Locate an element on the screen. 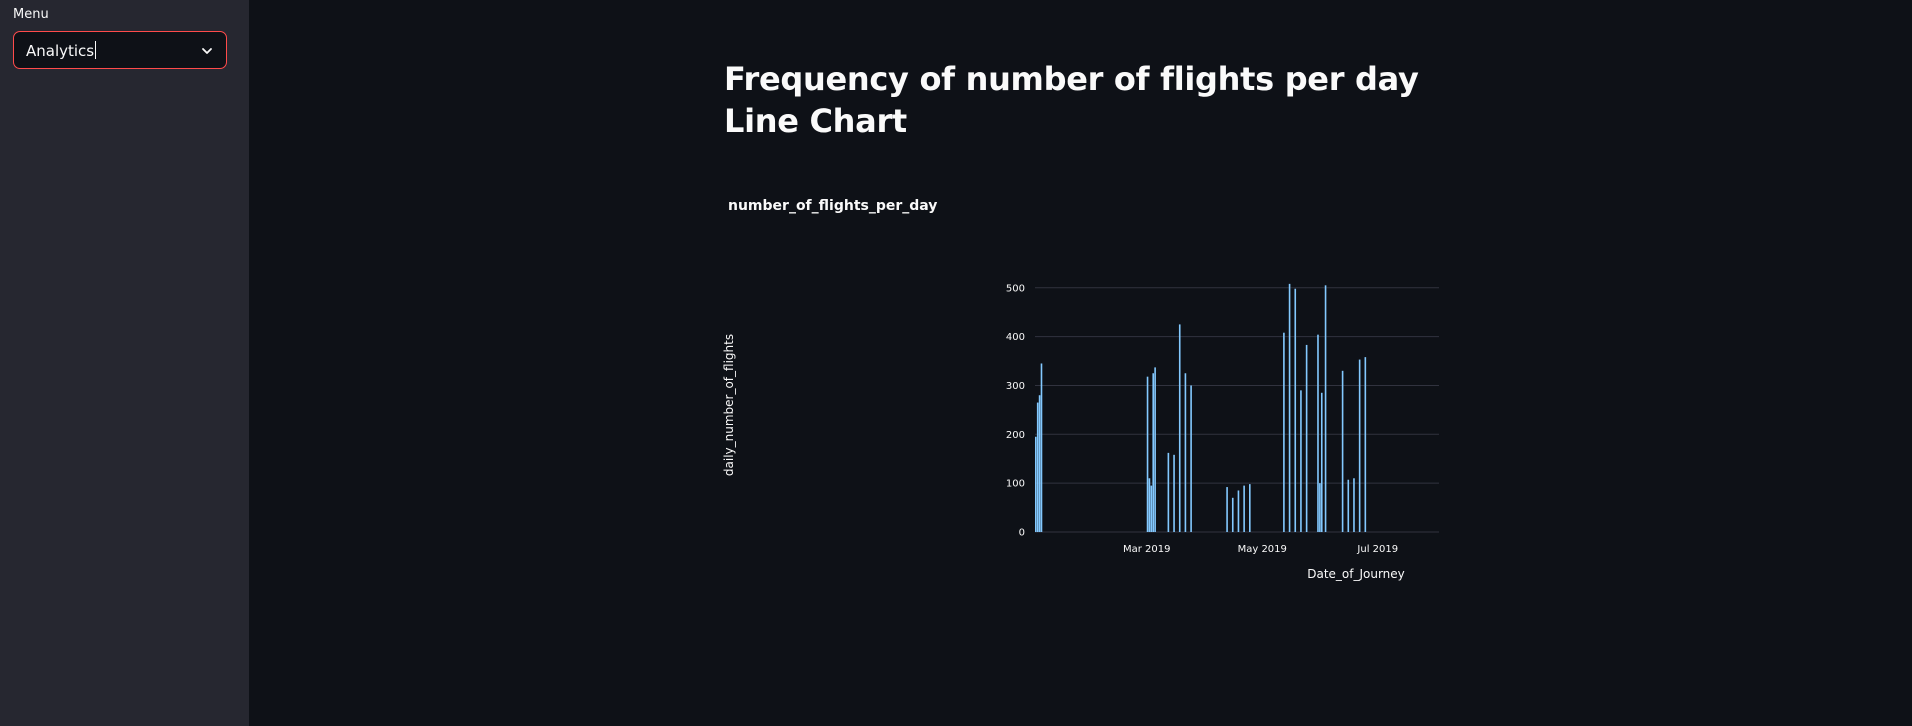 The width and height of the screenshot is (1912, 726). y-axis-title: daily_number_of_flights is located at coordinates (729, 405).